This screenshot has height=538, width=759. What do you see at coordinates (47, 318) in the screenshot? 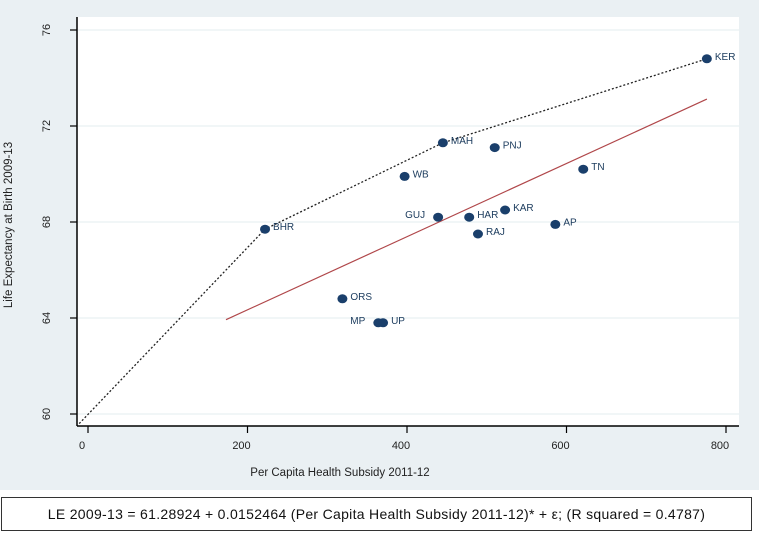
I see `y-tick-label: 64` at bounding box center [47, 318].